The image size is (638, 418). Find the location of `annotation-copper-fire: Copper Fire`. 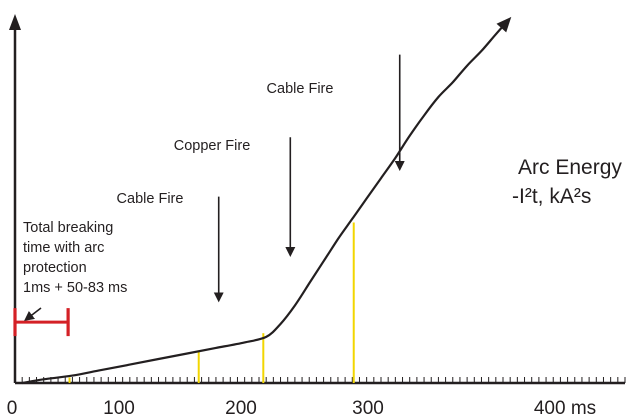

annotation-copper-fire: Copper Fire is located at coordinates (212, 146).